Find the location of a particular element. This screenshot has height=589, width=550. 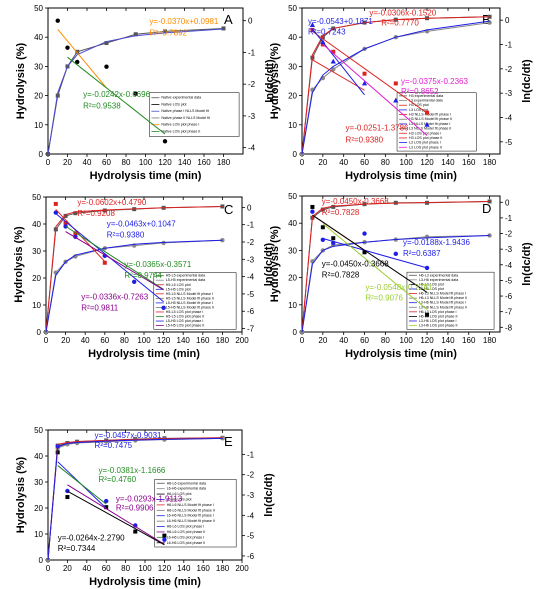

legend-entry: L3 experimental data is located at coordinates (426, 101).